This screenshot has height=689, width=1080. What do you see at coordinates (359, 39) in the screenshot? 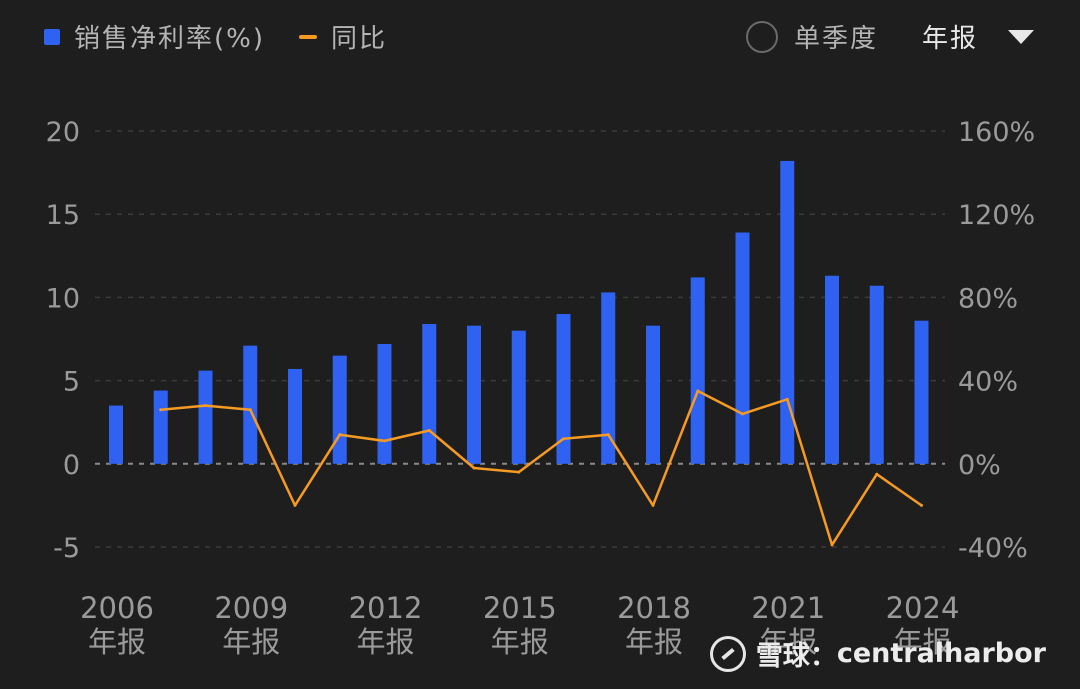
I see `legend-label-yoy: 同比` at bounding box center [359, 39].